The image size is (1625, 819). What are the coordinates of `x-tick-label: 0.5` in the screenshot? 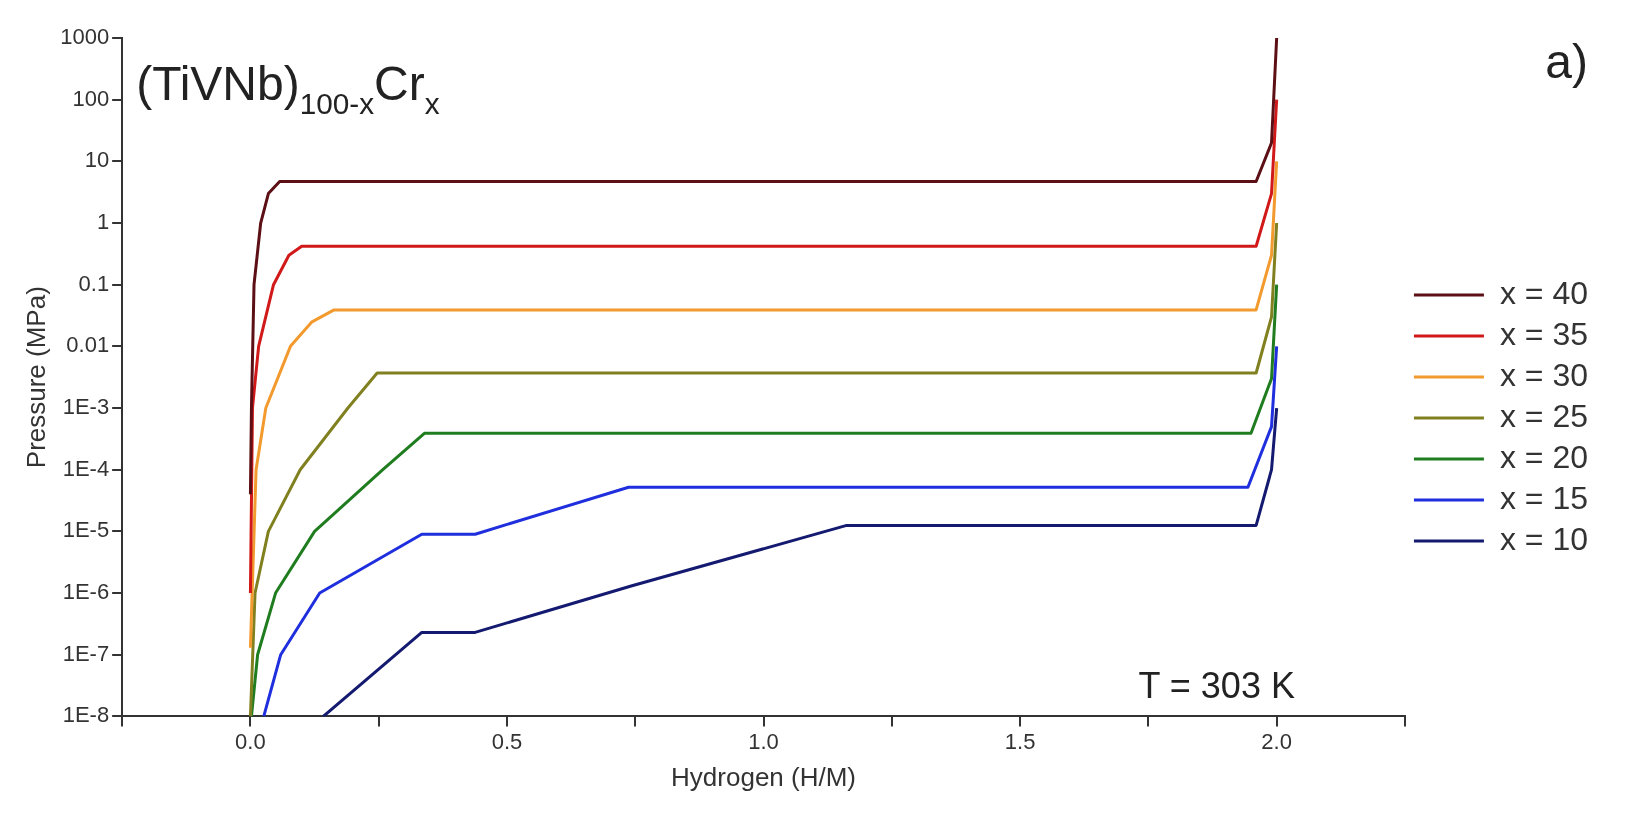 It's located at (507, 741).